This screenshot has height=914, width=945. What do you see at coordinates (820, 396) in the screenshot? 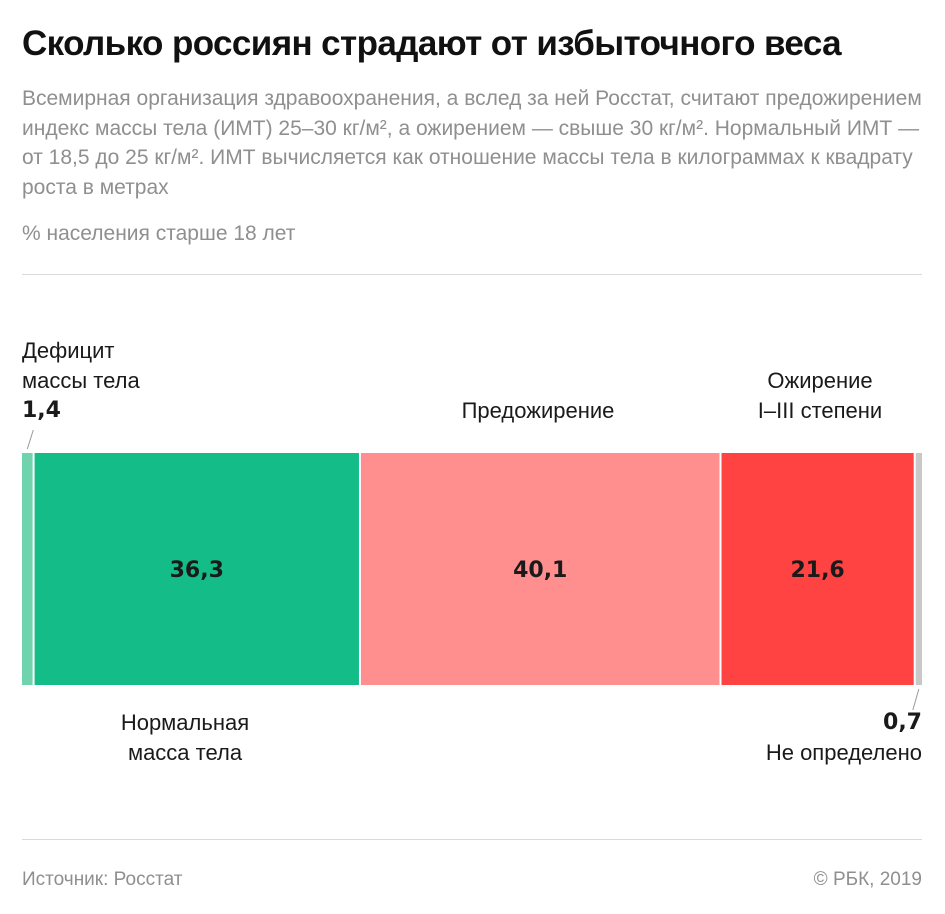
I see `label-obesity: Ожирение I–III степени` at bounding box center [820, 396].